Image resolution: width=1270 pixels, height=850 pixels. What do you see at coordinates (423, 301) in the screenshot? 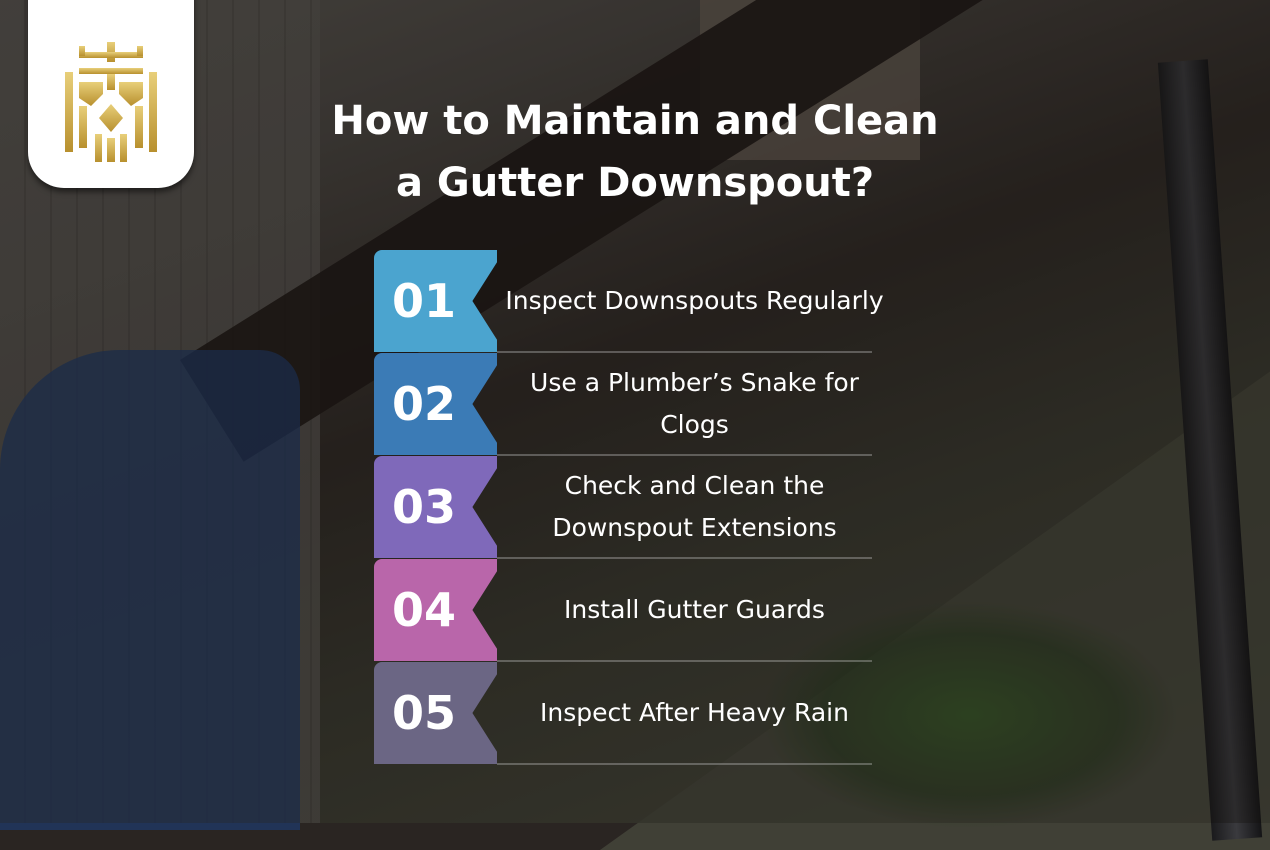
I see `step-number: 01` at bounding box center [423, 301].